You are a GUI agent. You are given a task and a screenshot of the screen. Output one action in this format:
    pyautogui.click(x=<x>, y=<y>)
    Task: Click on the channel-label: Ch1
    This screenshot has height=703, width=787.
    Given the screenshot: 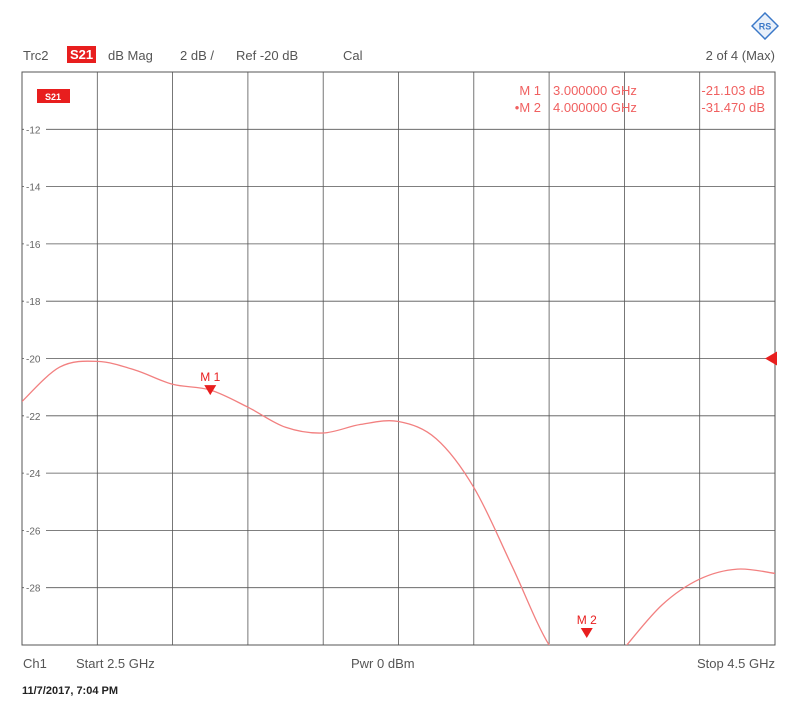 What is the action you would take?
    pyautogui.click(x=35, y=663)
    